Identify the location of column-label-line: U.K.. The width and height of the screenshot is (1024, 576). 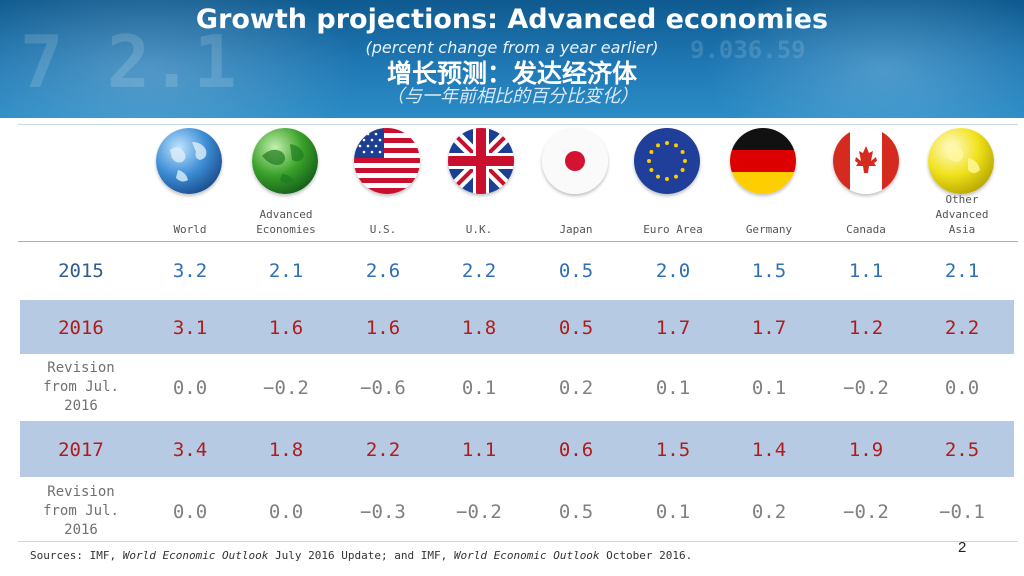
(479, 229).